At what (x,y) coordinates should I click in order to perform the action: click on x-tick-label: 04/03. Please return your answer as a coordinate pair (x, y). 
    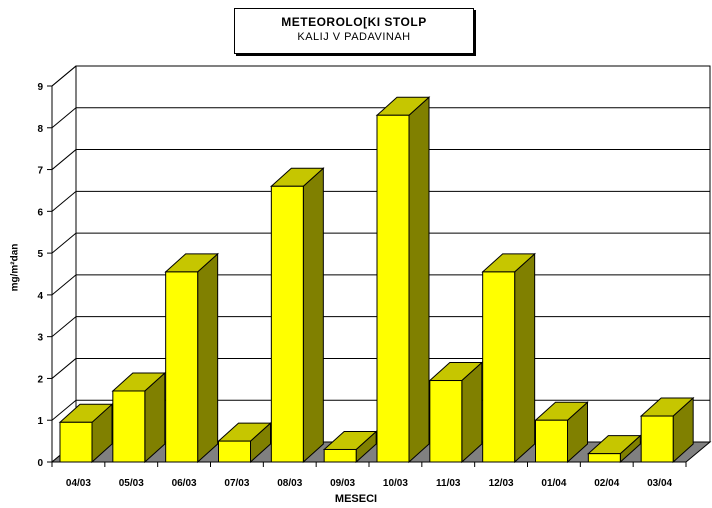
    Looking at the image, I should click on (78, 483).